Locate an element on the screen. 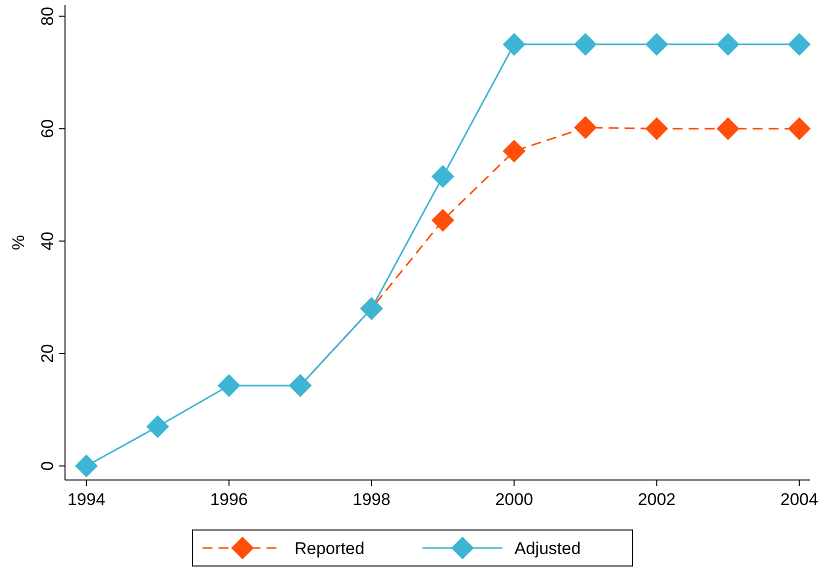  y-axis-title: % is located at coordinates (18, 242).